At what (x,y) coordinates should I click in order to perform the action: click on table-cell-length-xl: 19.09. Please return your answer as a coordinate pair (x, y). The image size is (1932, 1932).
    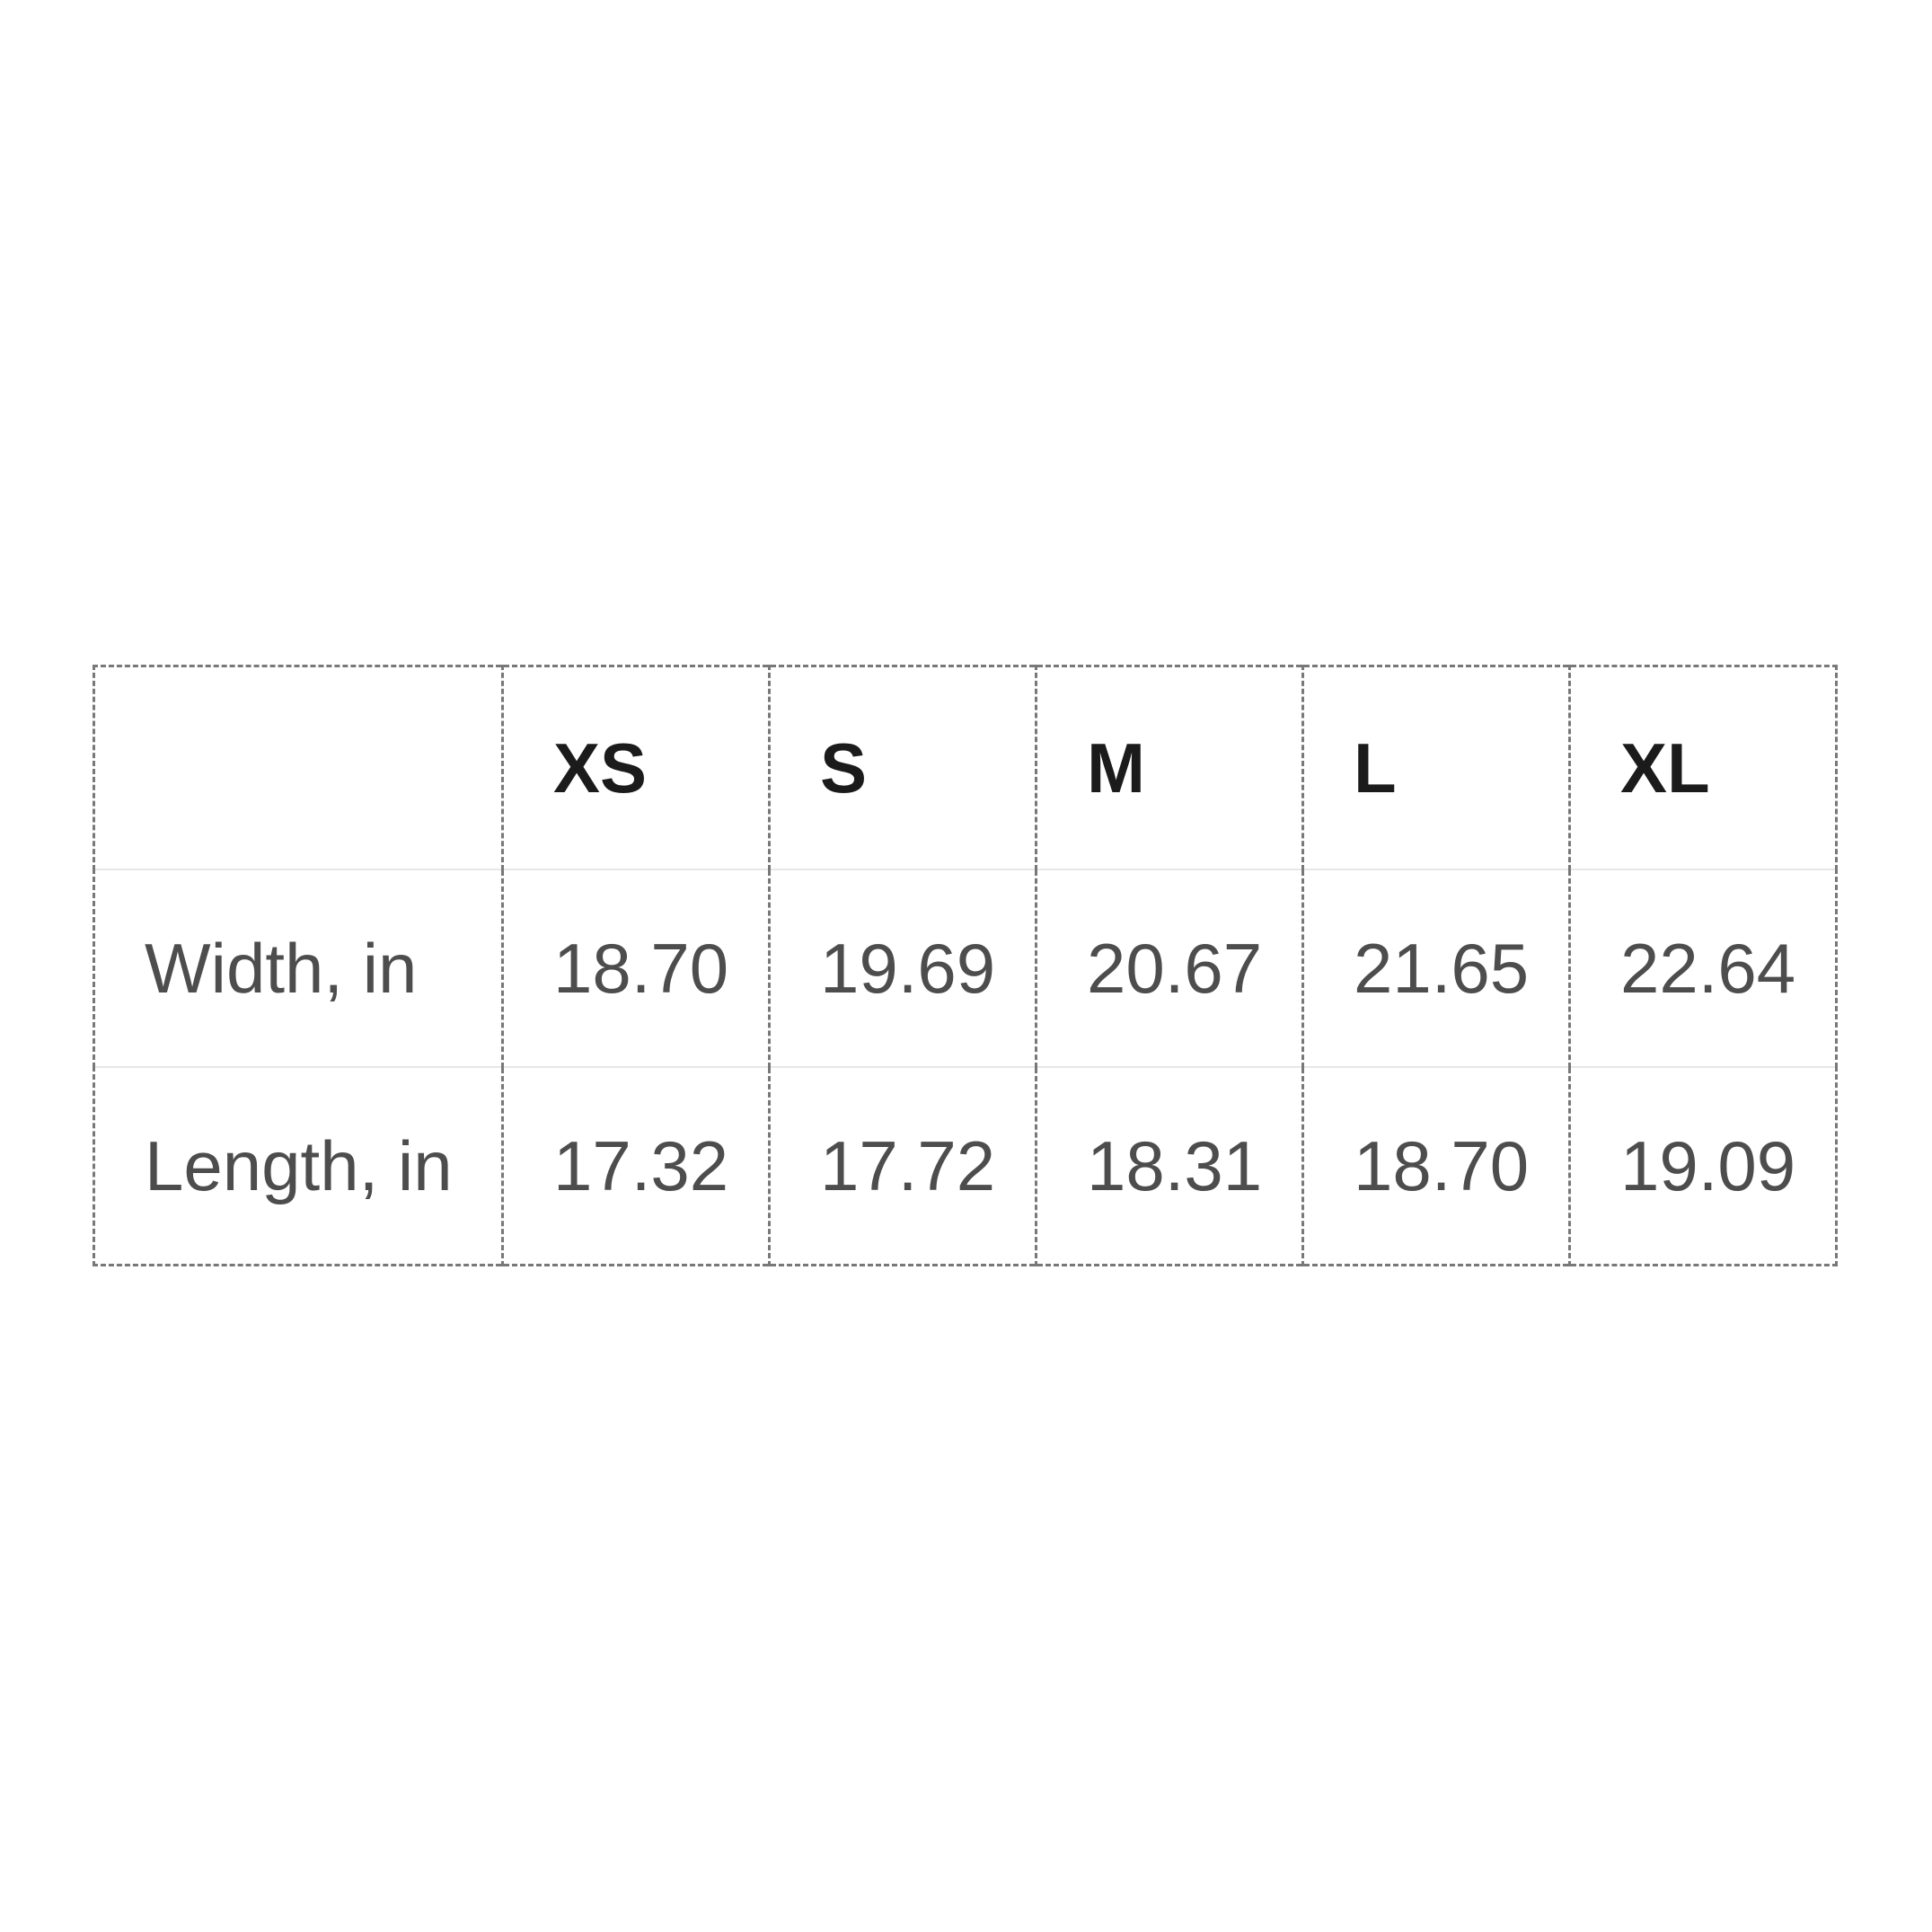
    Looking at the image, I should click on (1702, 1165).